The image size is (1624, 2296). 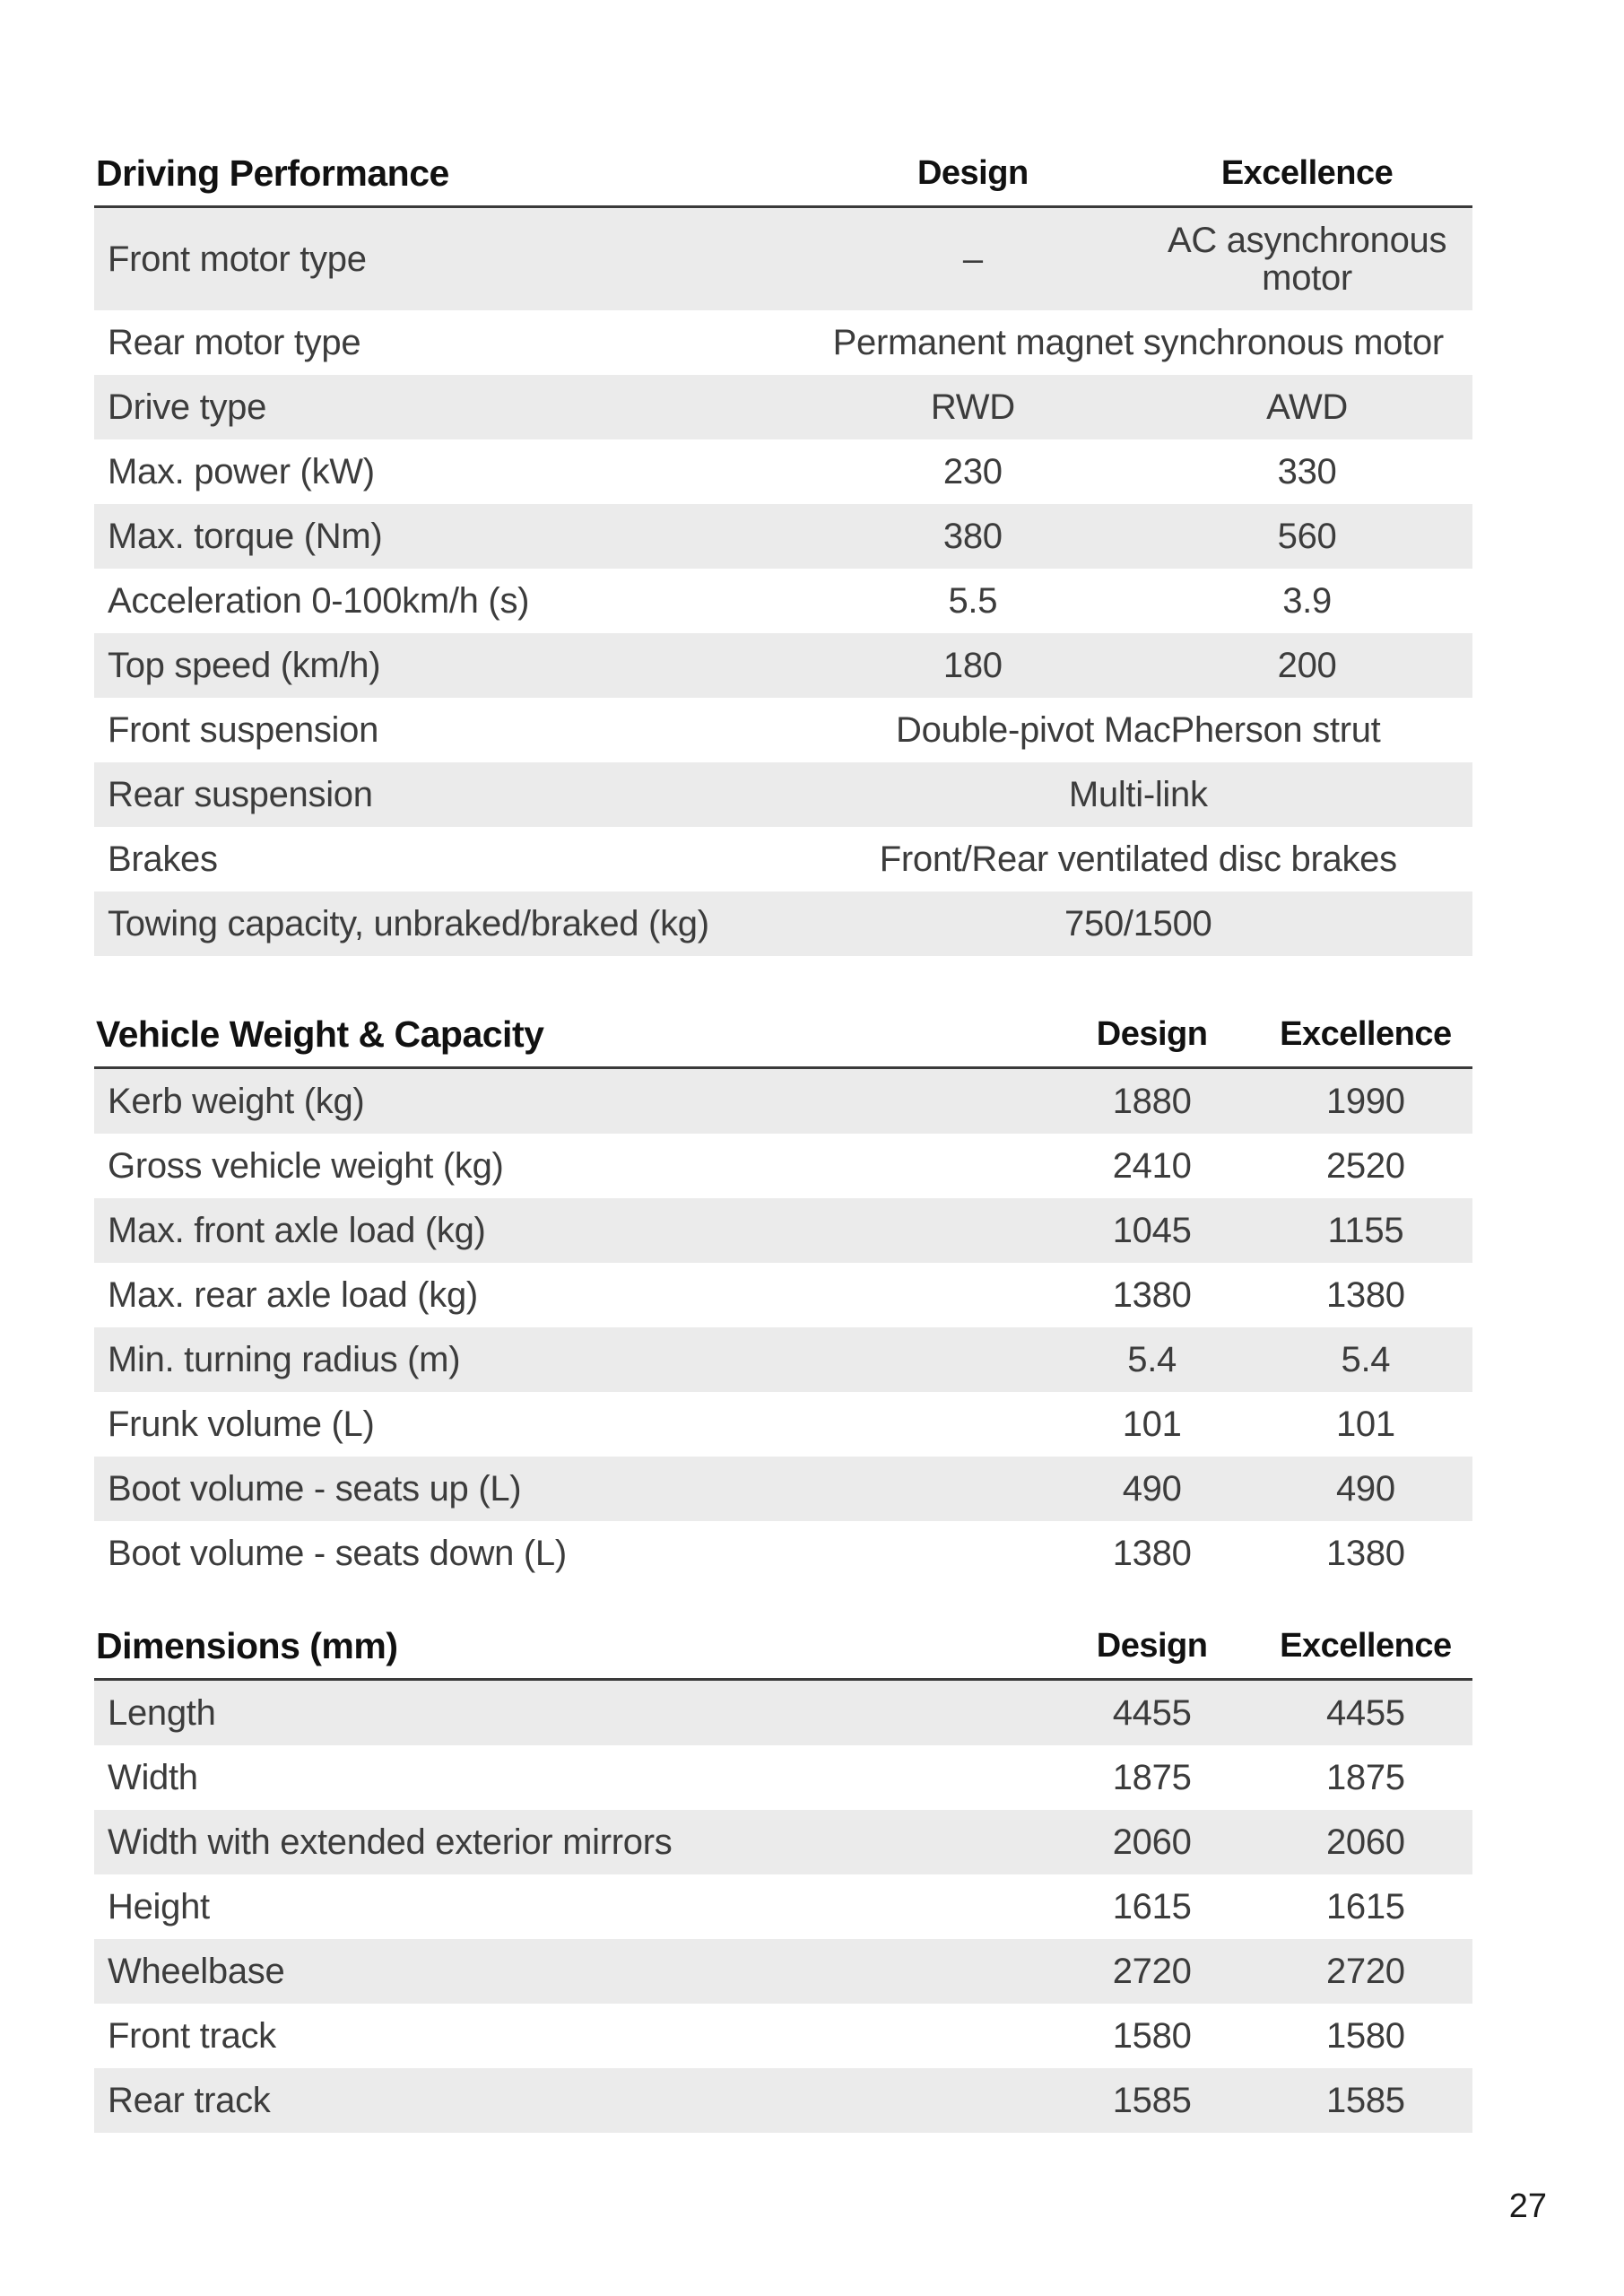 What do you see at coordinates (162, 1713) in the screenshot?
I see `spec-label: Length` at bounding box center [162, 1713].